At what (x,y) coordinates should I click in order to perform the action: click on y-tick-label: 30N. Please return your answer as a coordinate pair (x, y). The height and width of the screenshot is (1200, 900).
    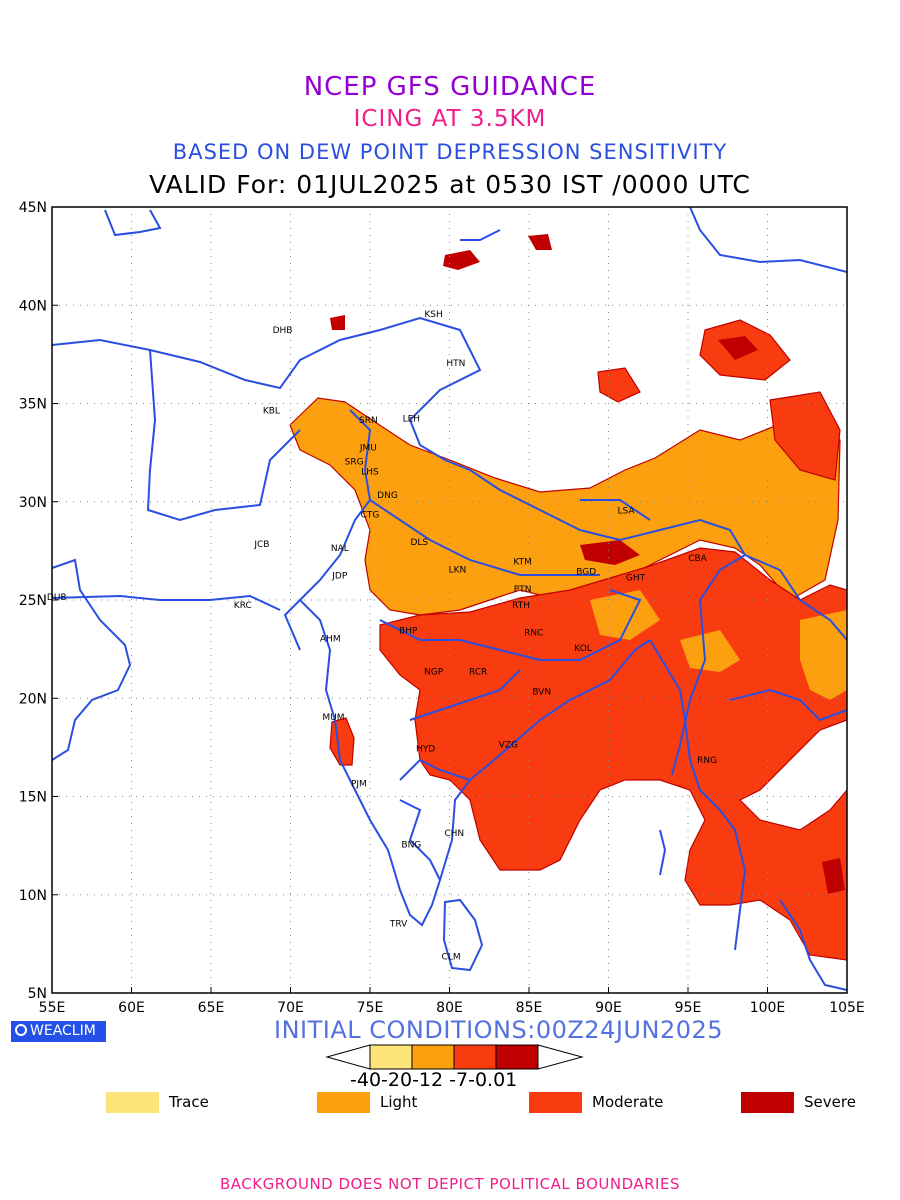
    Looking at the image, I should click on (33, 503).